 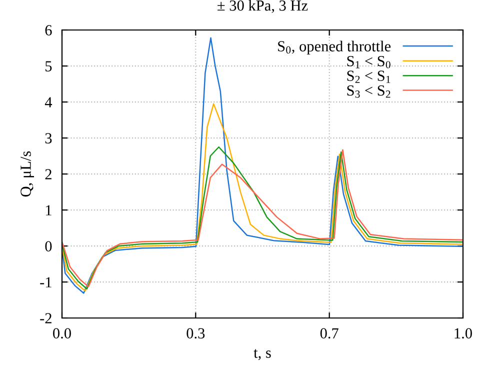 What do you see at coordinates (334, 47) in the screenshot?
I see `legend-label: S$_{0}$, opened throttle` at bounding box center [334, 47].